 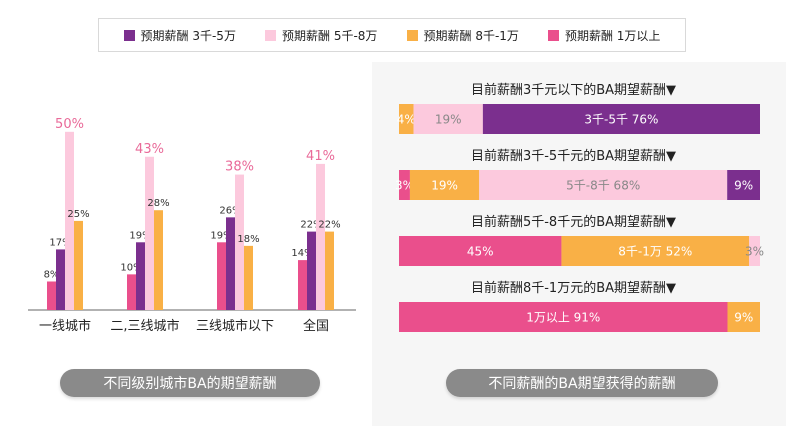 I want to click on legend-item: 预期薪酬 8千-1万, so click(x=462, y=35).